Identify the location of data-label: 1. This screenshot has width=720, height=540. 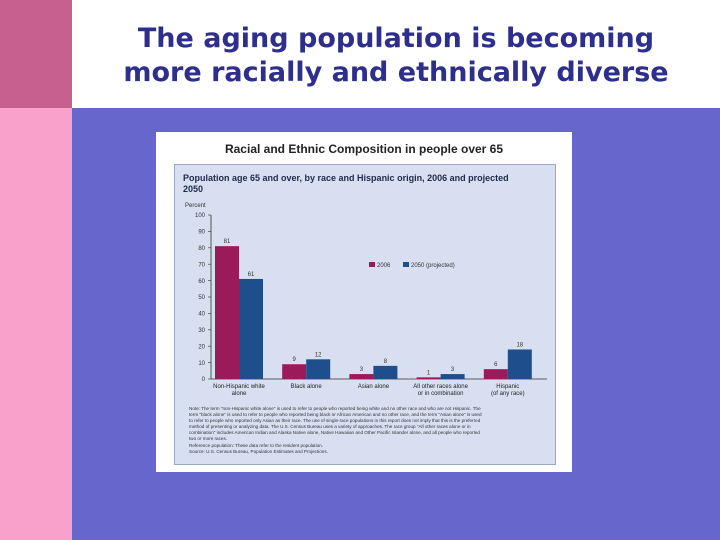
(429, 373).